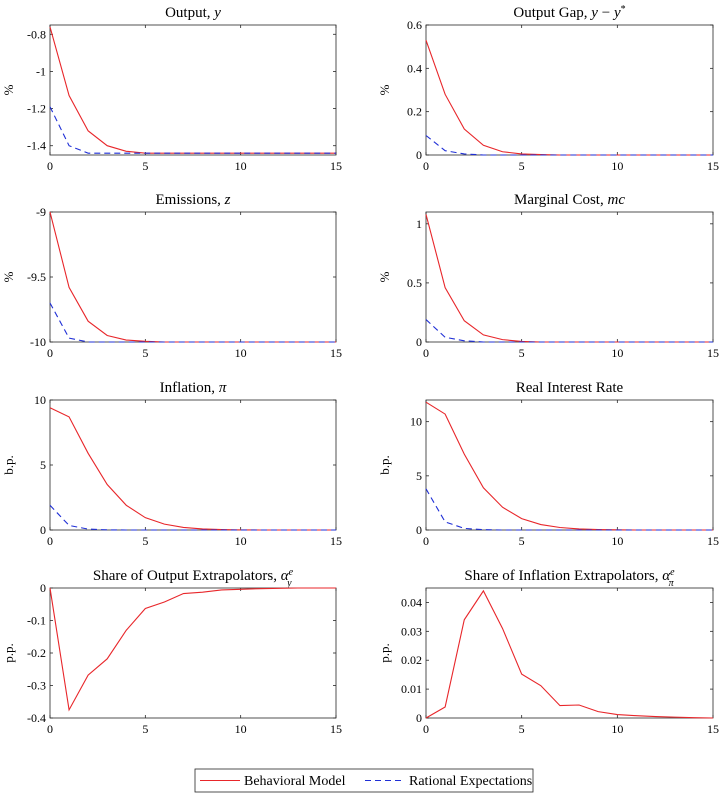 This screenshot has width=728, height=805. I want to click on panel-4: Marginal Cost, mc% 0 5 10 15 0 0.5 1, so click(548, 276).